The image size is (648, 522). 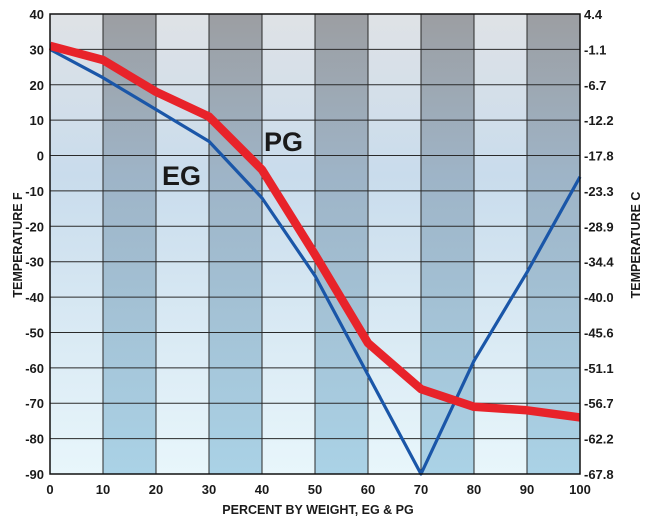 What do you see at coordinates (368, 489) in the screenshot?
I see `x-tick-label: 60` at bounding box center [368, 489].